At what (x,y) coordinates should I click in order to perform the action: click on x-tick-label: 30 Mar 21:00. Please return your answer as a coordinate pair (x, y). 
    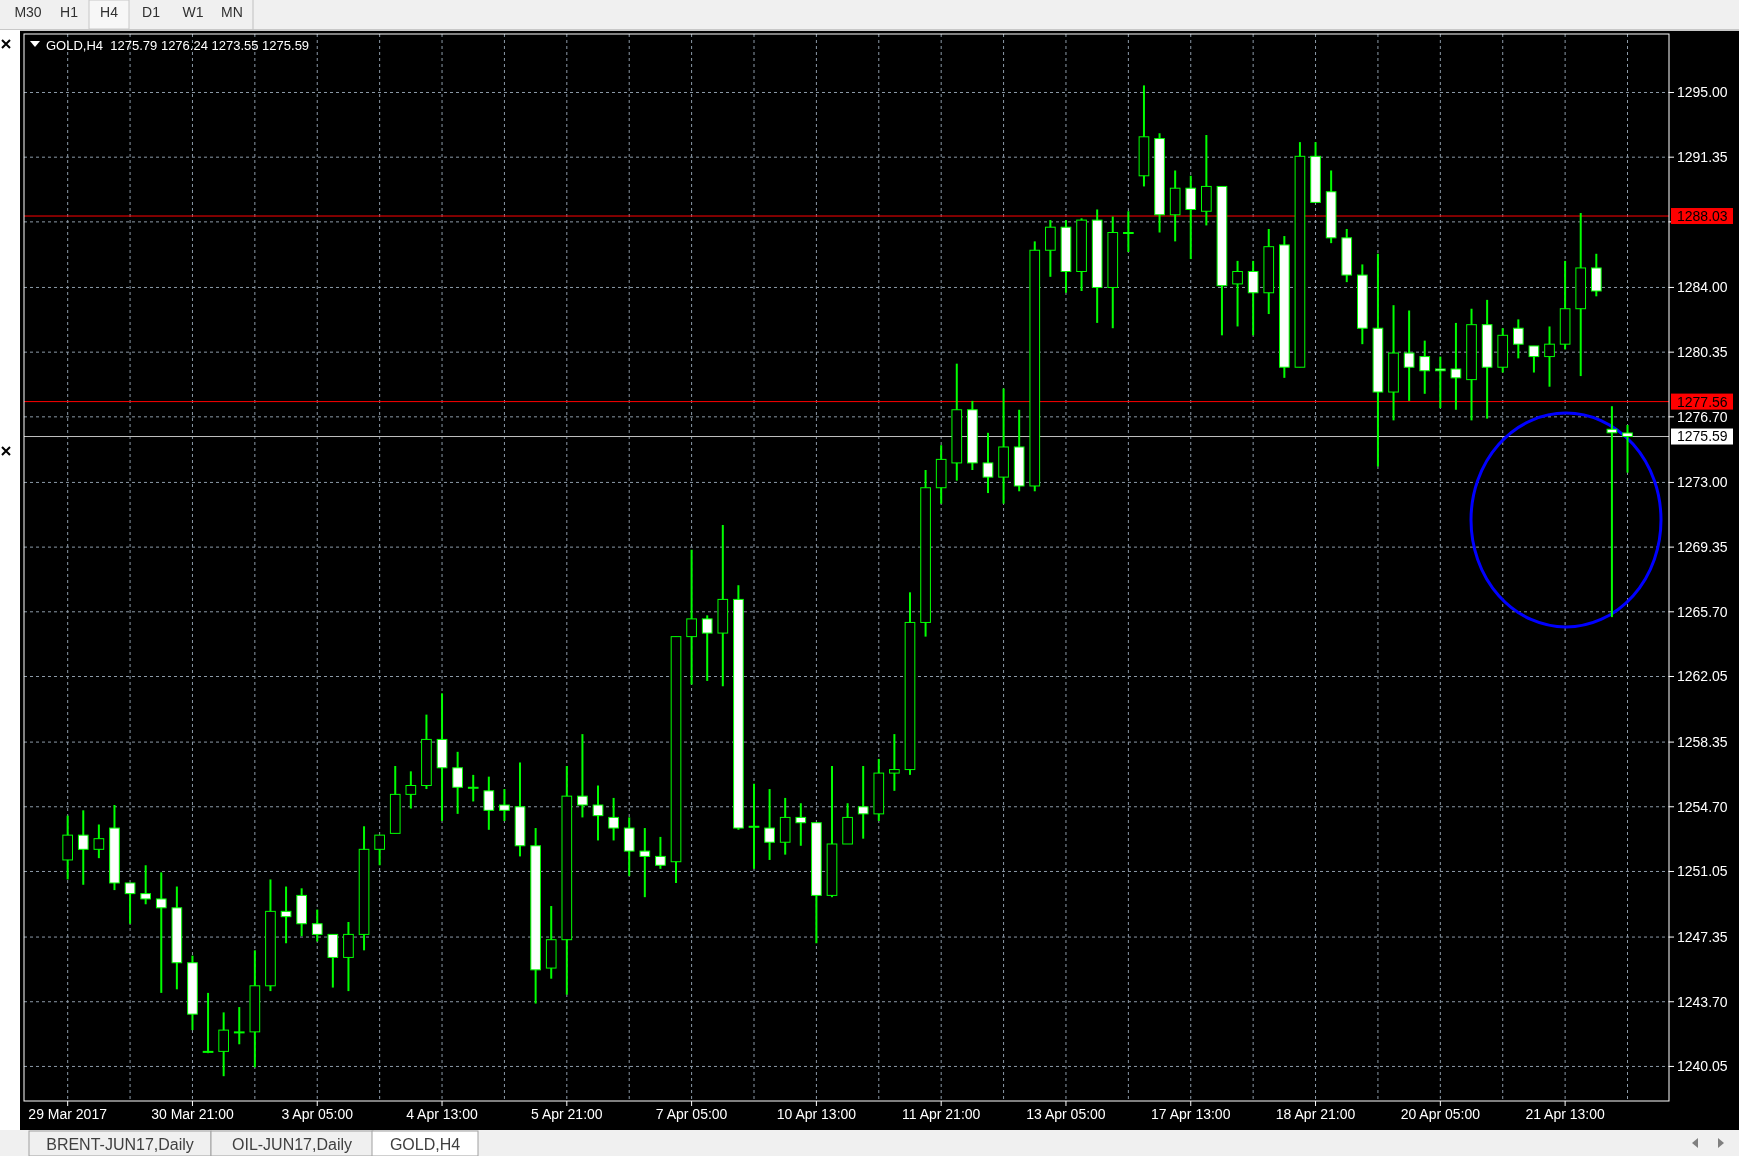
    Looking at the image, I should click on (192, 1114).